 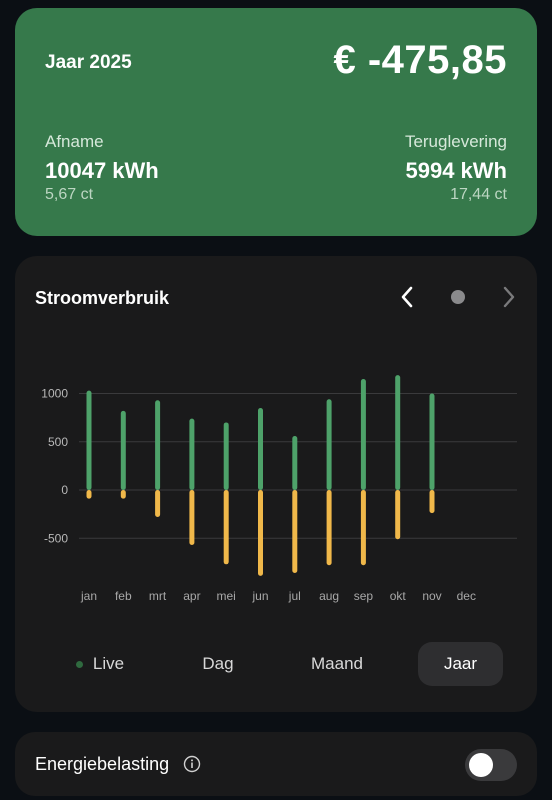 What do you see at coordinates (54, 394) in the screenshot?
I see `y-tick-label: 1000` at bounding box center [54, 394].